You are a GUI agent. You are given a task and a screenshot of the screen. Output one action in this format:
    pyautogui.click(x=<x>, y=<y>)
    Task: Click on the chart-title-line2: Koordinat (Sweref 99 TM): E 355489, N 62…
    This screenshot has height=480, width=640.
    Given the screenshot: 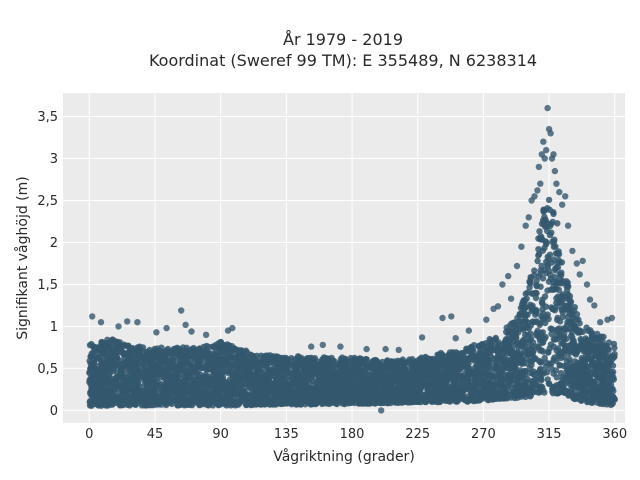 What is the action you would take?
    pyautogui.click(x=343, y=60)
    